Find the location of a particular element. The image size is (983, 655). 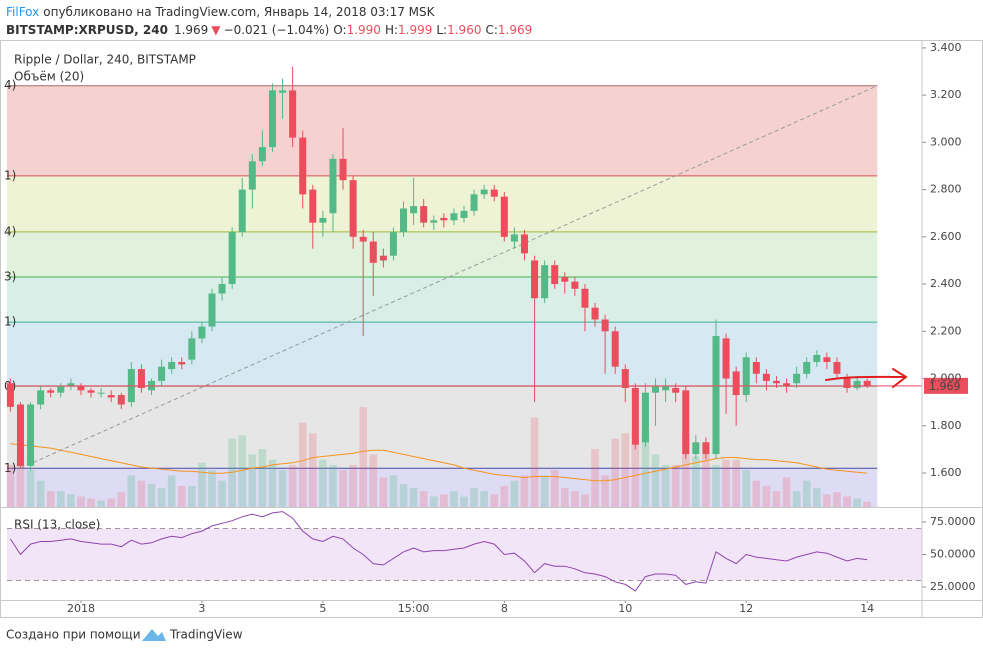

rsi-band is located at coordinates (464, 554).